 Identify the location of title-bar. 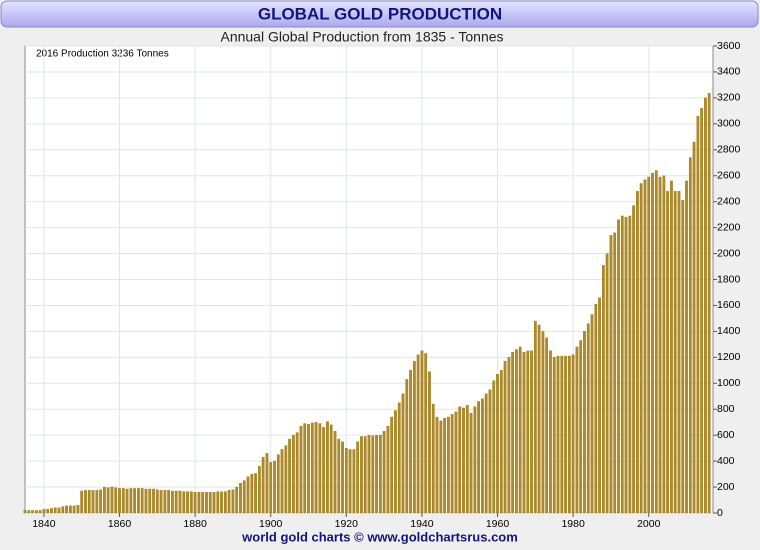
(379, 14).